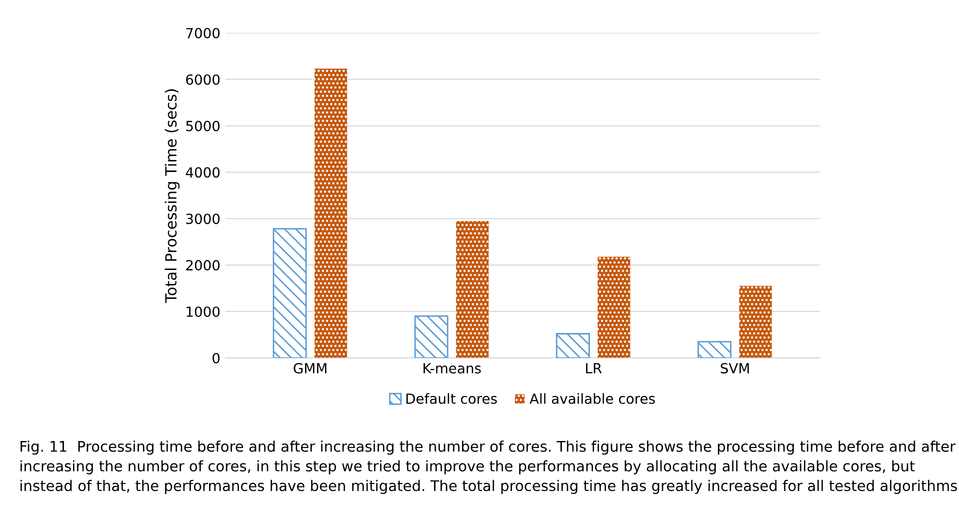 This screenshot has height=531, width=959. I want to click on y-tick-label: 5000, so click(203, 126).